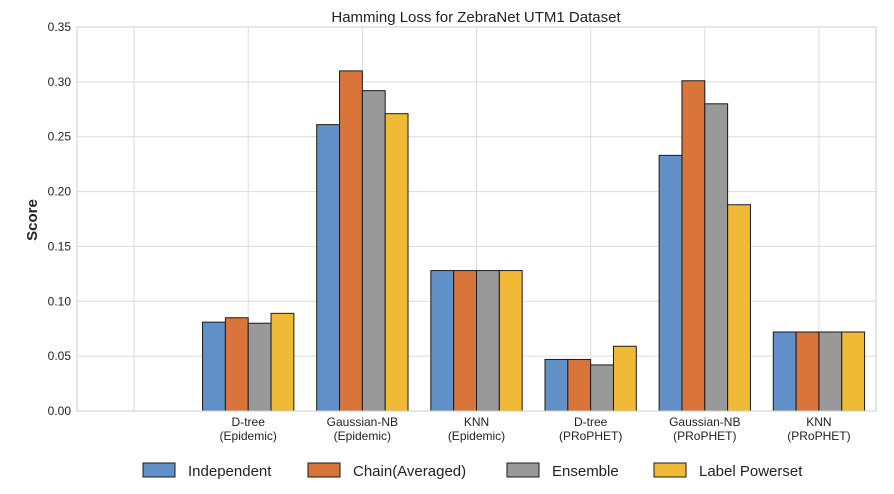  What do you see at coordinates (409, 471) in the screenshot?
I see `legend-label: Chain(Averaged)` at bounding box center [409, 471].